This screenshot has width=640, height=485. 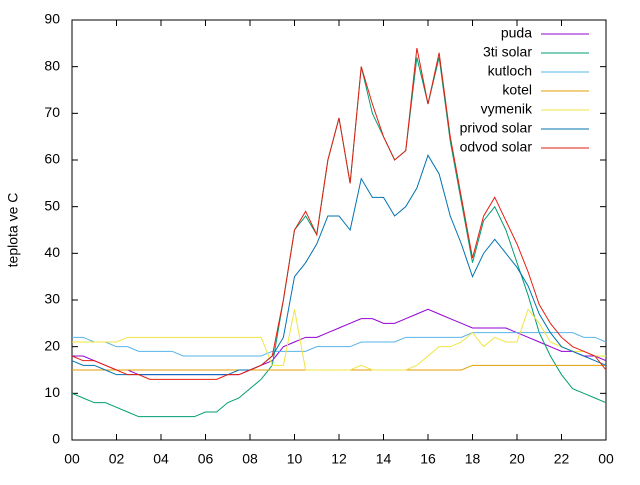 I want to click on legend-label: vymenik, so click(x=507, y=109).